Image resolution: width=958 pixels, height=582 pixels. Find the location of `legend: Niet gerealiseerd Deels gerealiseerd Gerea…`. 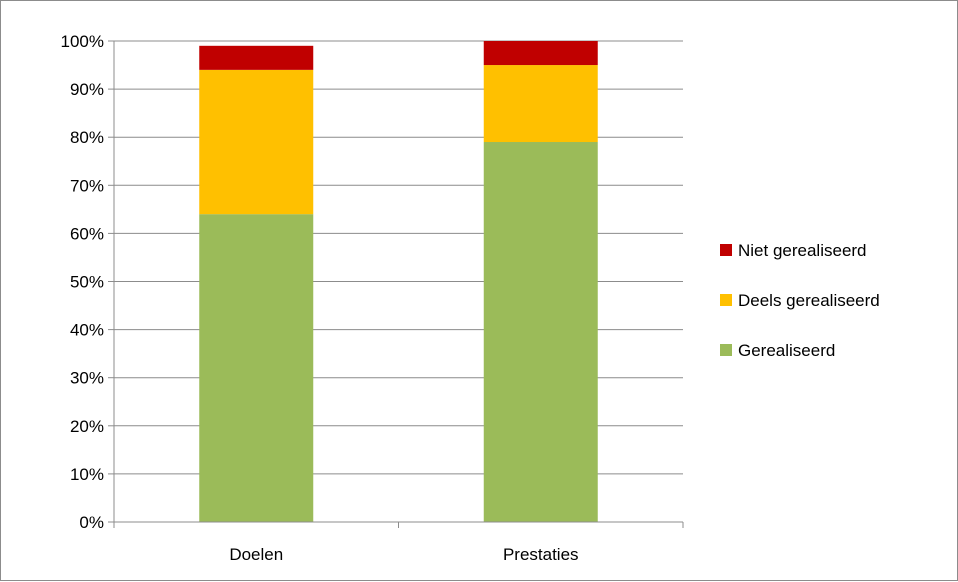

legend: Niet gerealiseerd Deels gerealiseerd Gerea… is located at coordinates (800, 300).